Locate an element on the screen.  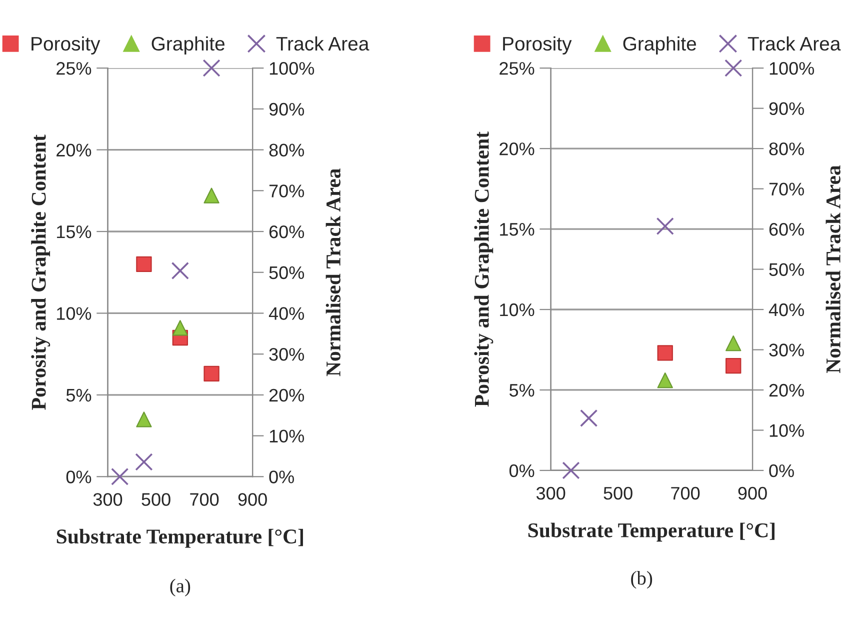
text: (a) is located at coordinates (180, 587).